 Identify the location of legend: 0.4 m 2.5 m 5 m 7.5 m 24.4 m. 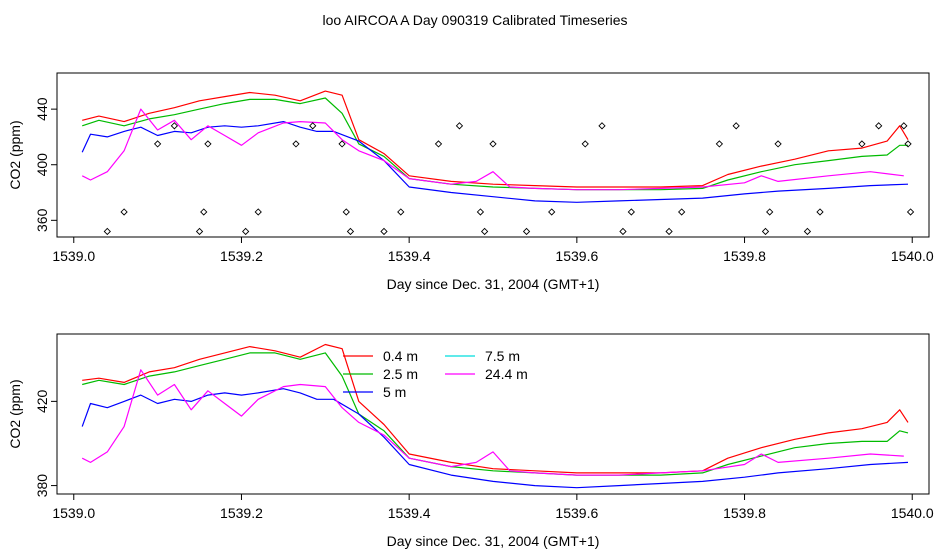
(435, 374).